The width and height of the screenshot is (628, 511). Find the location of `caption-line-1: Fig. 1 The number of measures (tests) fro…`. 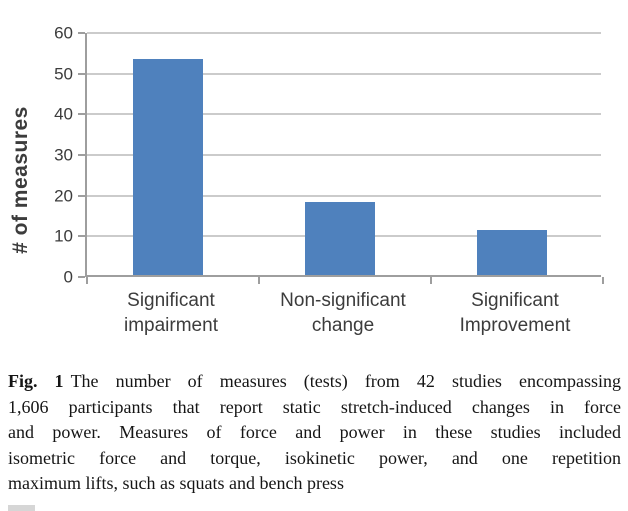

caption-line-1: Fig. 1 The number of measures (tests) fro… is located at coordinates (314, 382).